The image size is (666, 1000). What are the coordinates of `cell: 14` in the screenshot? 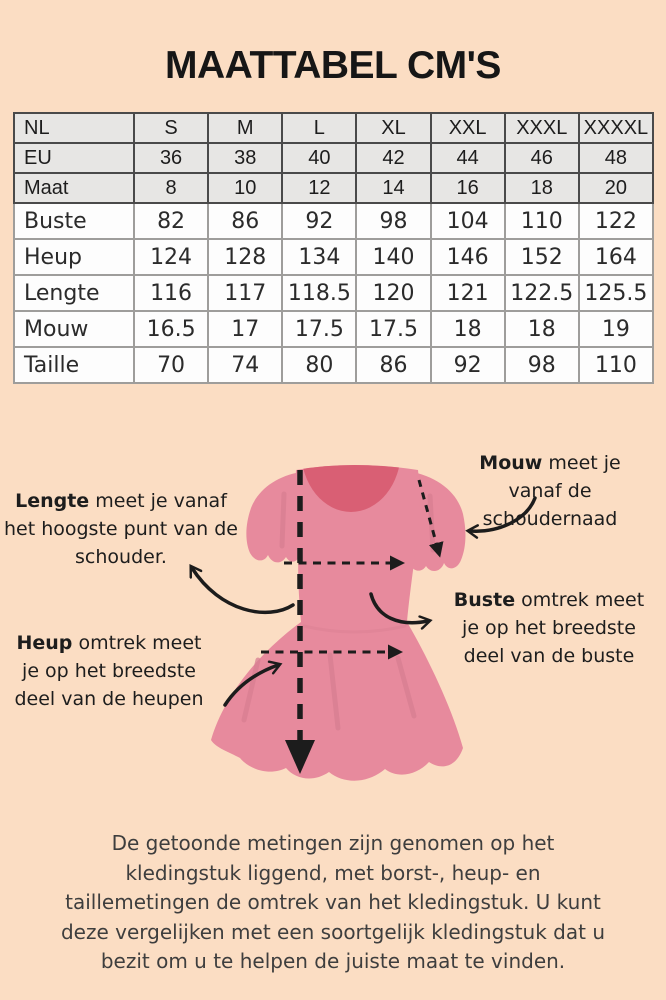 It's located at (393, 188).